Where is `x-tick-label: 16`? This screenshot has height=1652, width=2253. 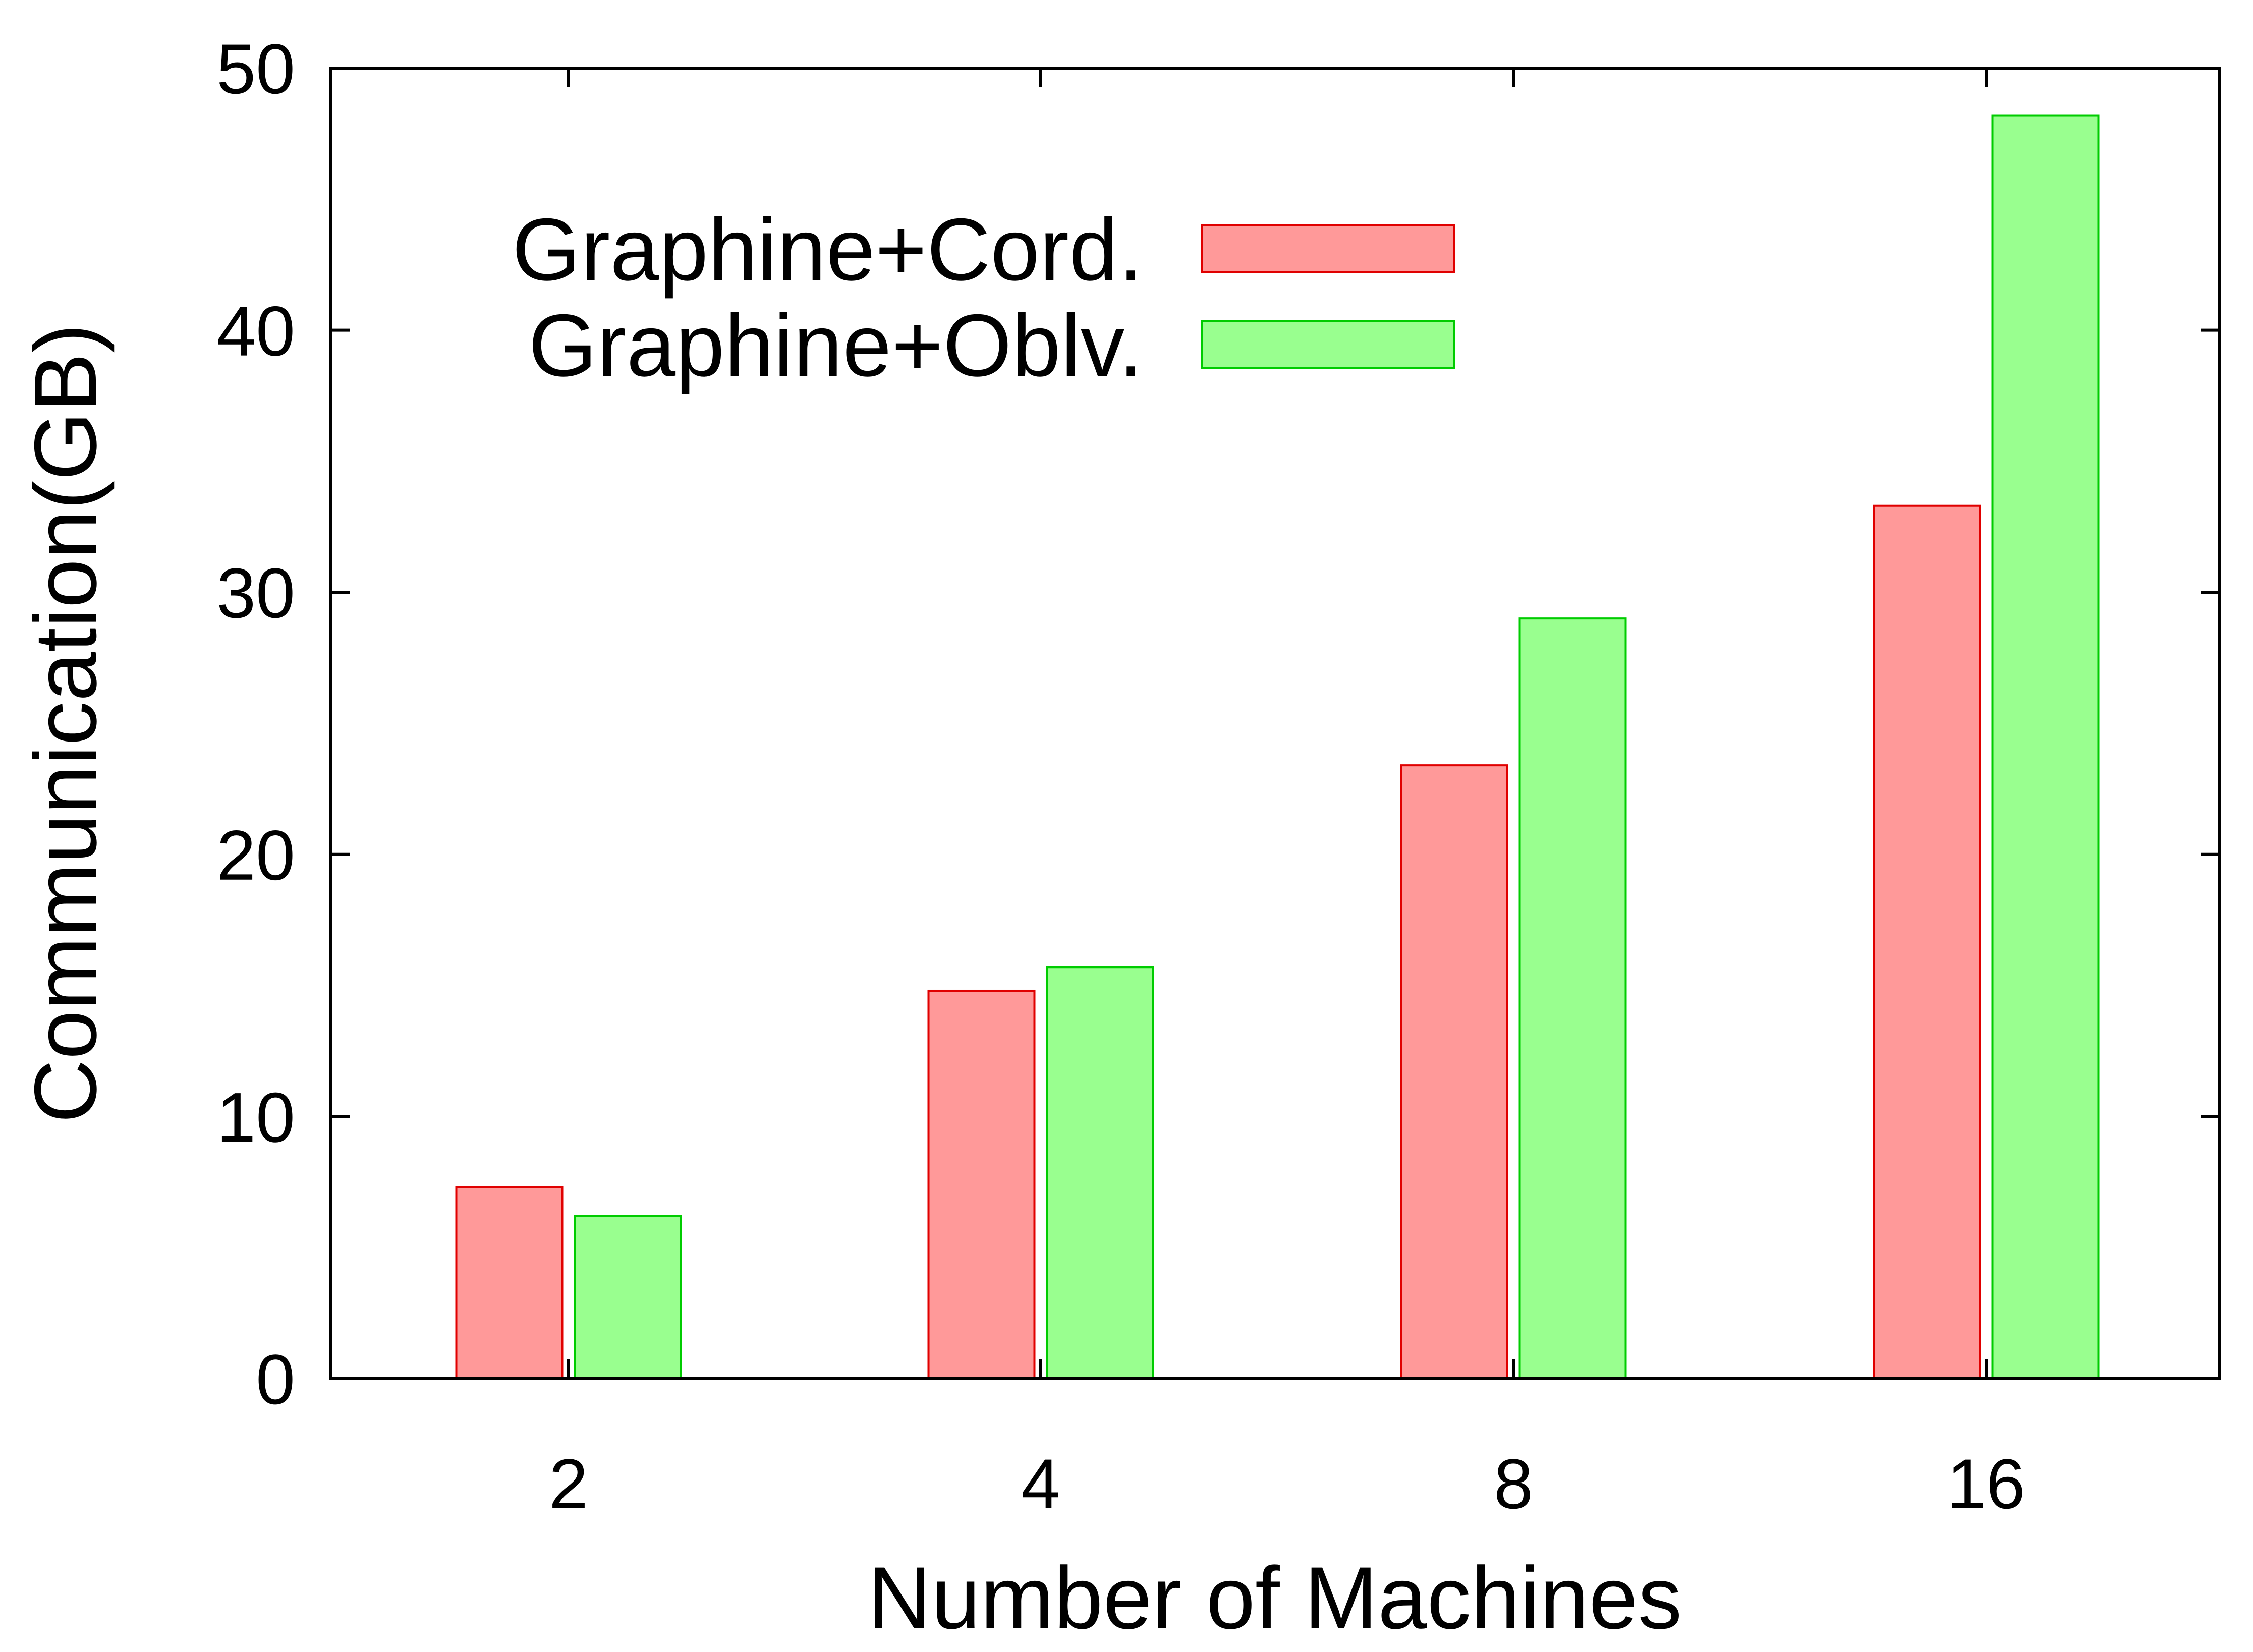 x-tick-label: 16 is located at coordinates (1986, 1483).